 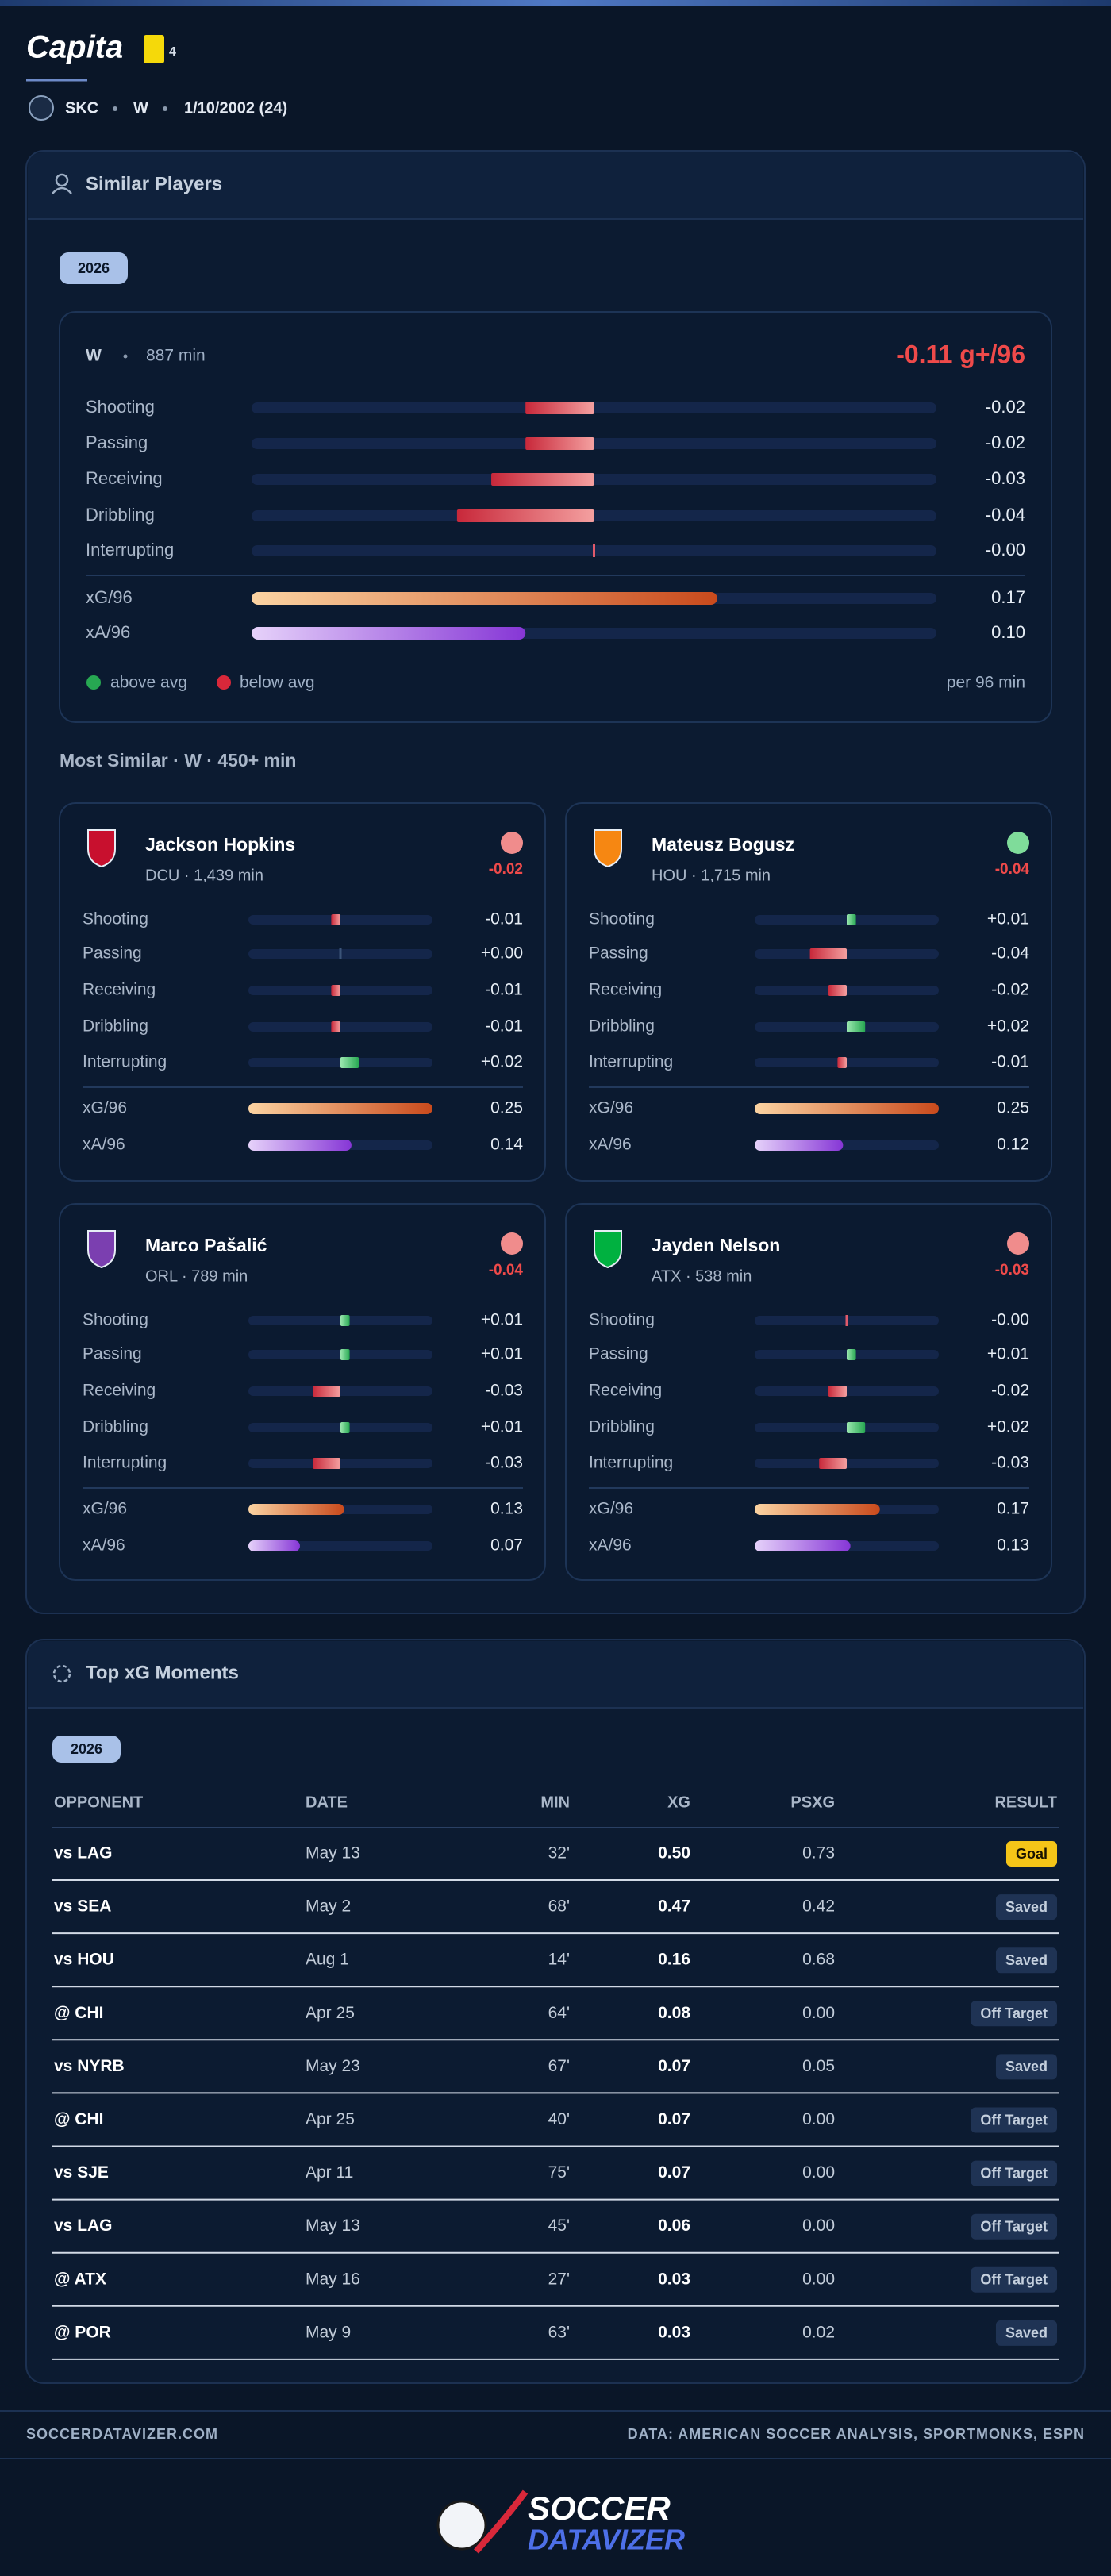 I want to click on separator-dot, so click(x=126, y=357).